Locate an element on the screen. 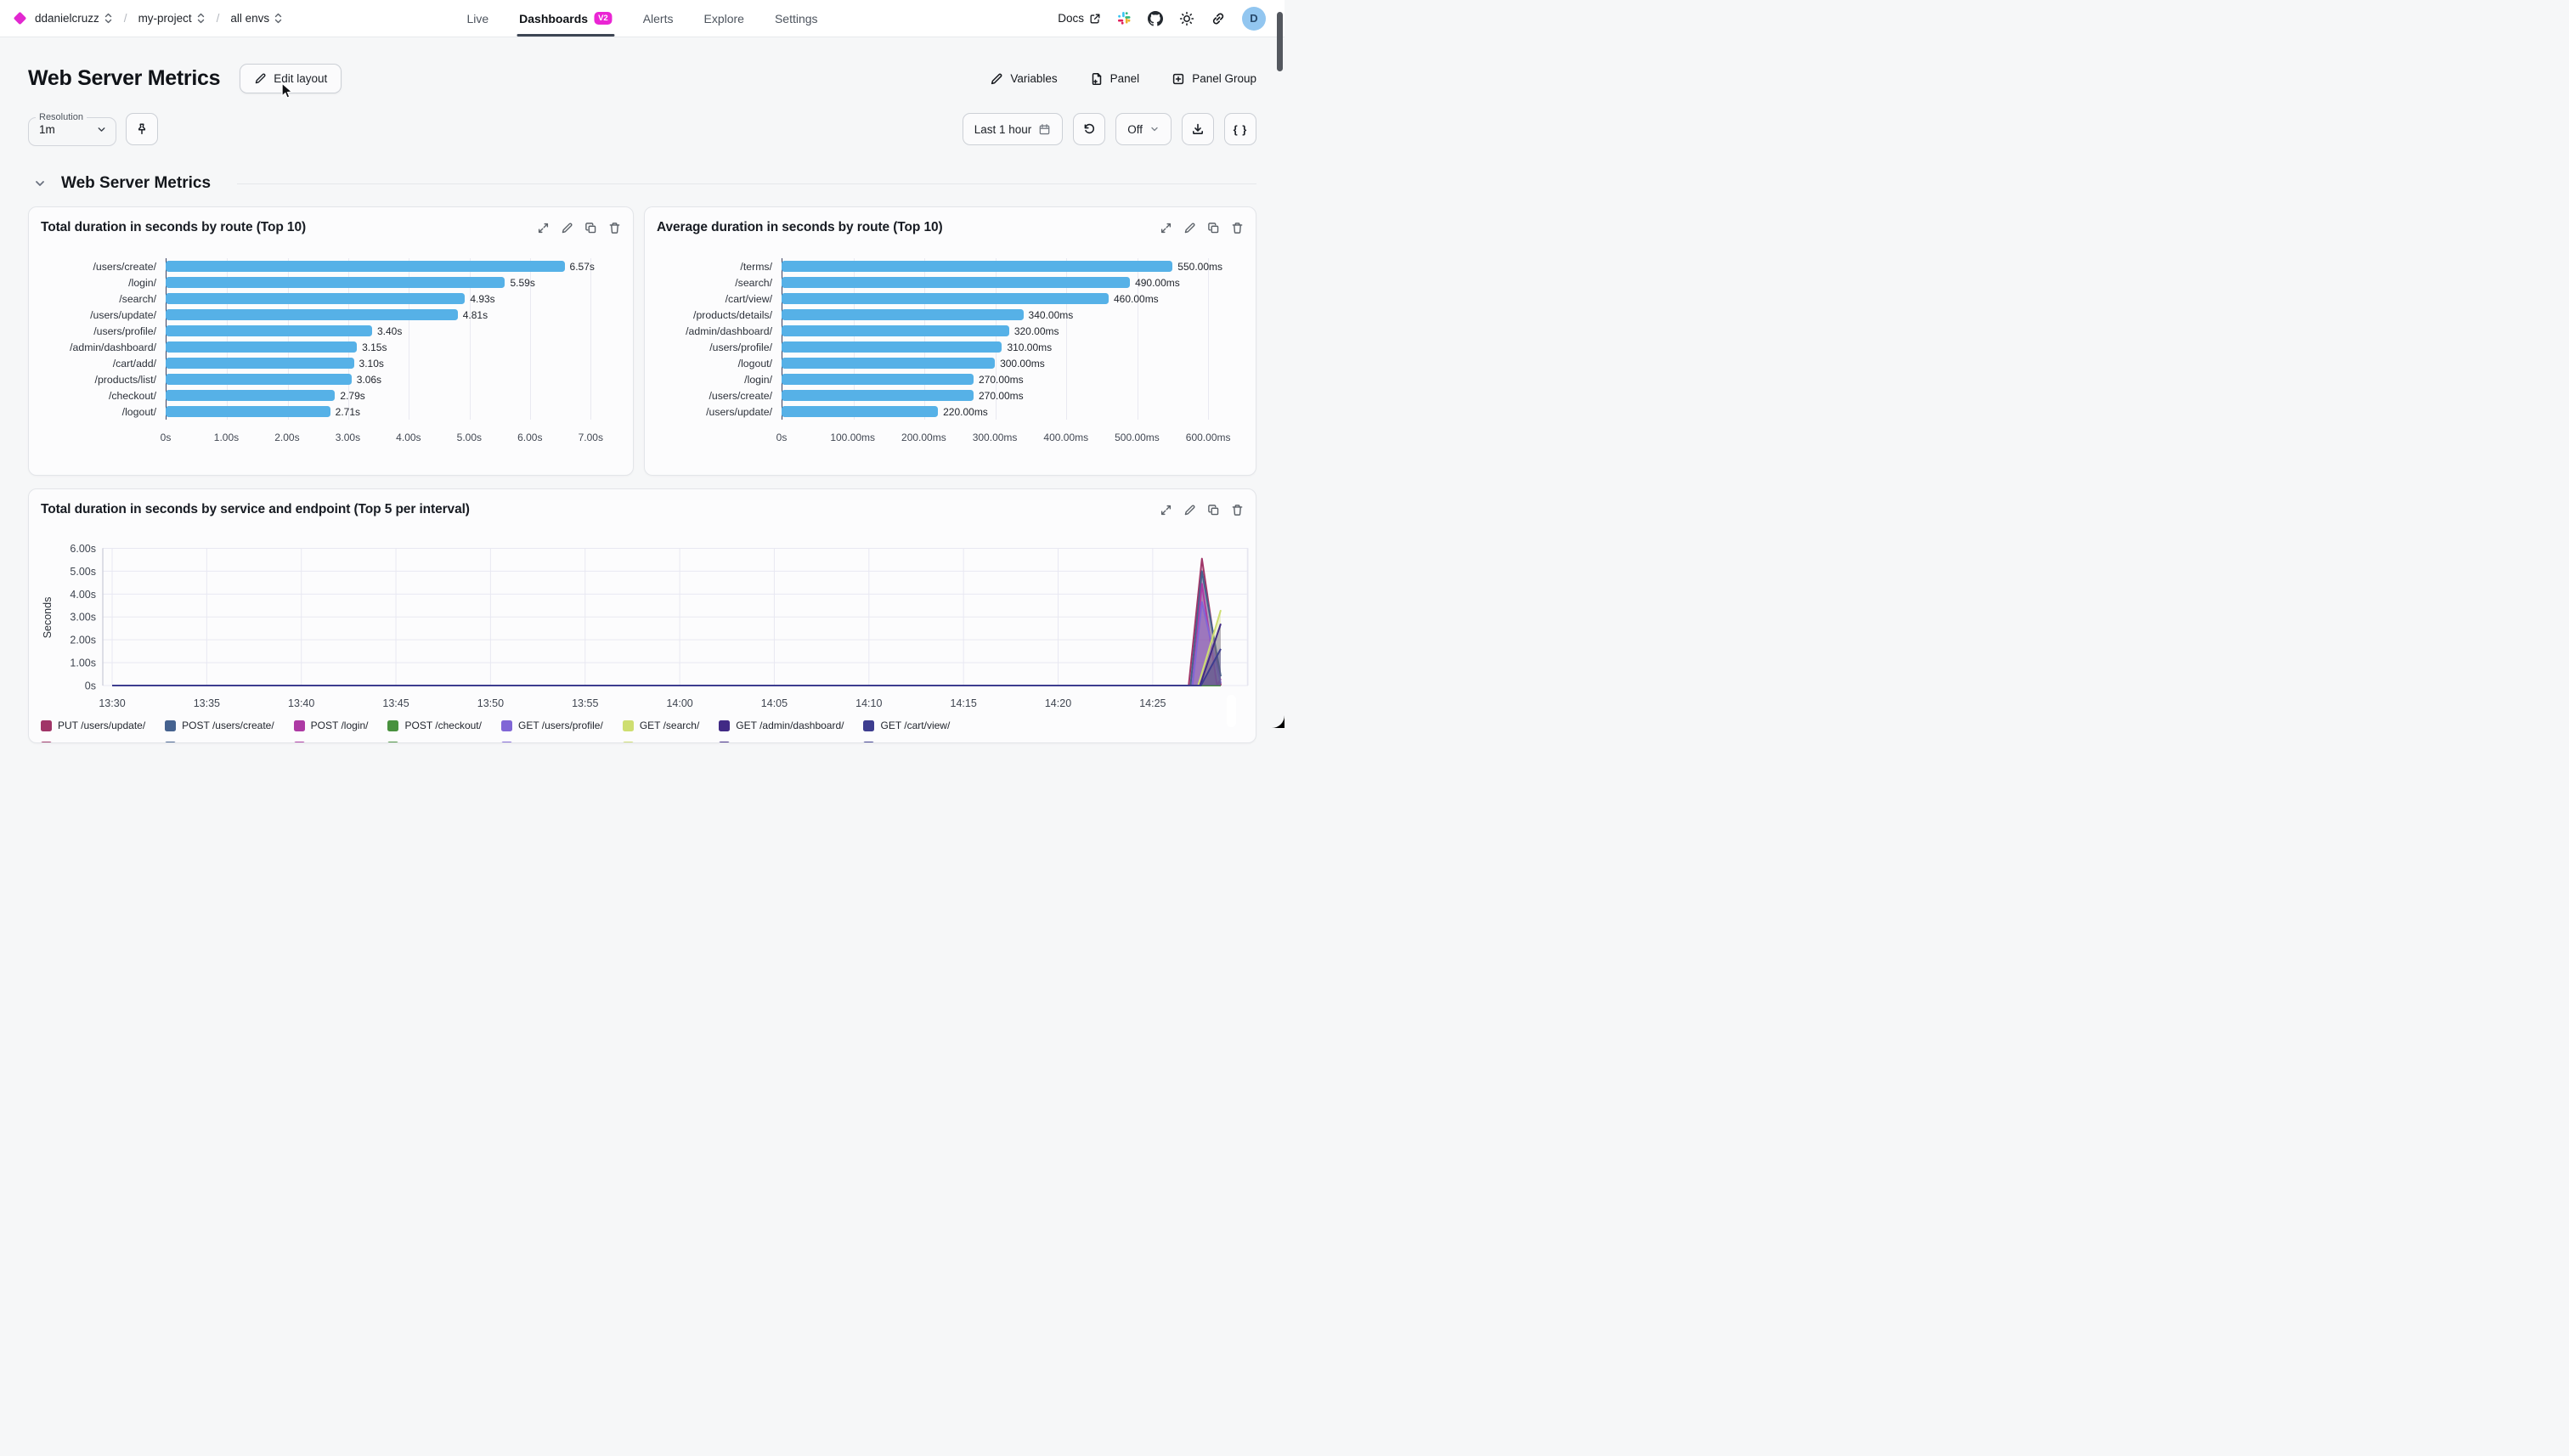  bar-value-label: 550.00ms is located at coordinates (1200, 266).